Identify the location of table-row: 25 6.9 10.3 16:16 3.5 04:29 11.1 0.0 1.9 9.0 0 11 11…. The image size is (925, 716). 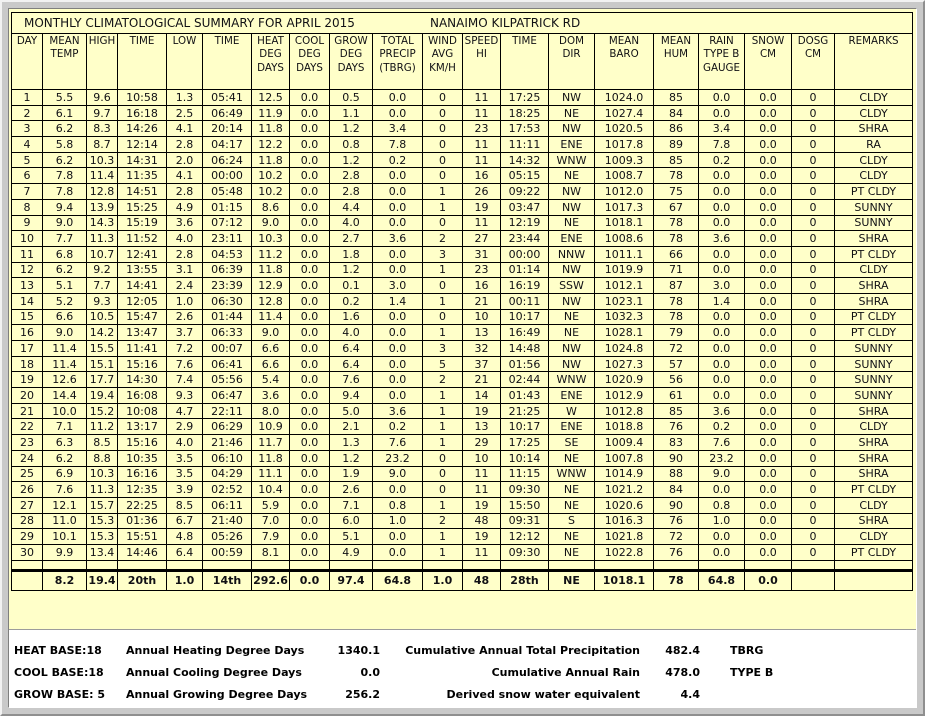
(462, 474).